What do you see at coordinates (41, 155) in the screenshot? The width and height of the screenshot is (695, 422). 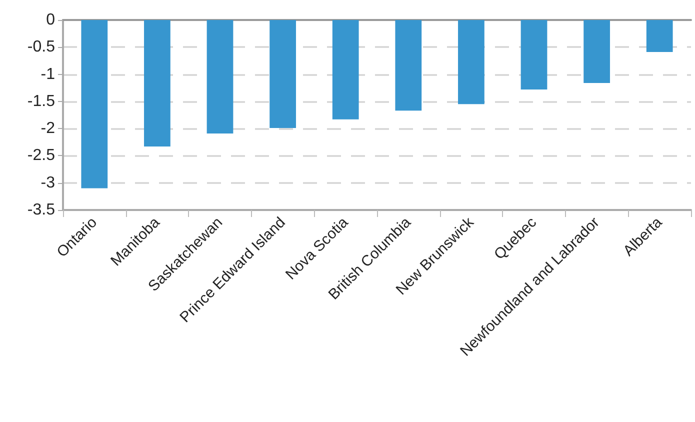 I see `y-tick-label: -2.5` at bounding box center [41, 155].